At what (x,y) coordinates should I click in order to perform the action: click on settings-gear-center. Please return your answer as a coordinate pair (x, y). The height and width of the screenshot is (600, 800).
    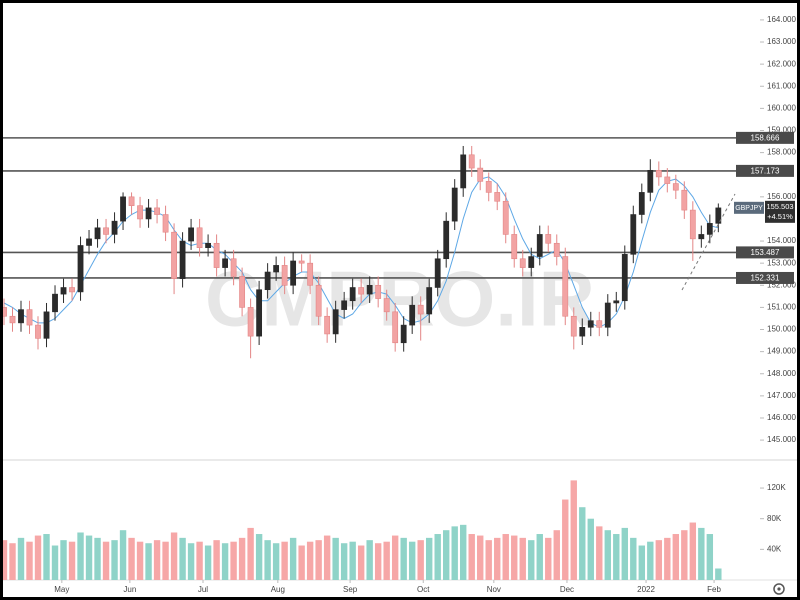
    Looking at the image, I should click on (779, 589).